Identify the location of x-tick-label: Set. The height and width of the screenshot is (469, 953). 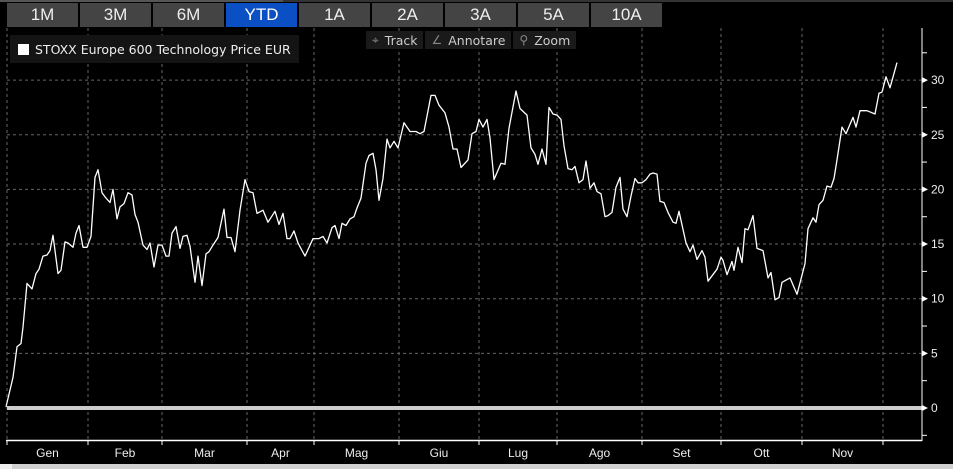
(681, 453).